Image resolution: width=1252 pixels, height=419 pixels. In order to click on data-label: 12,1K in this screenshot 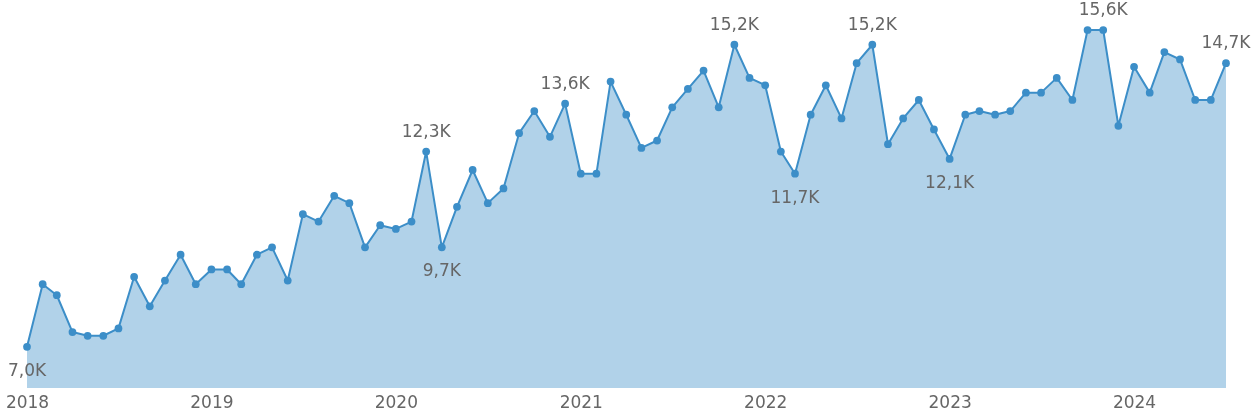, I will do `click(950, 181)`.